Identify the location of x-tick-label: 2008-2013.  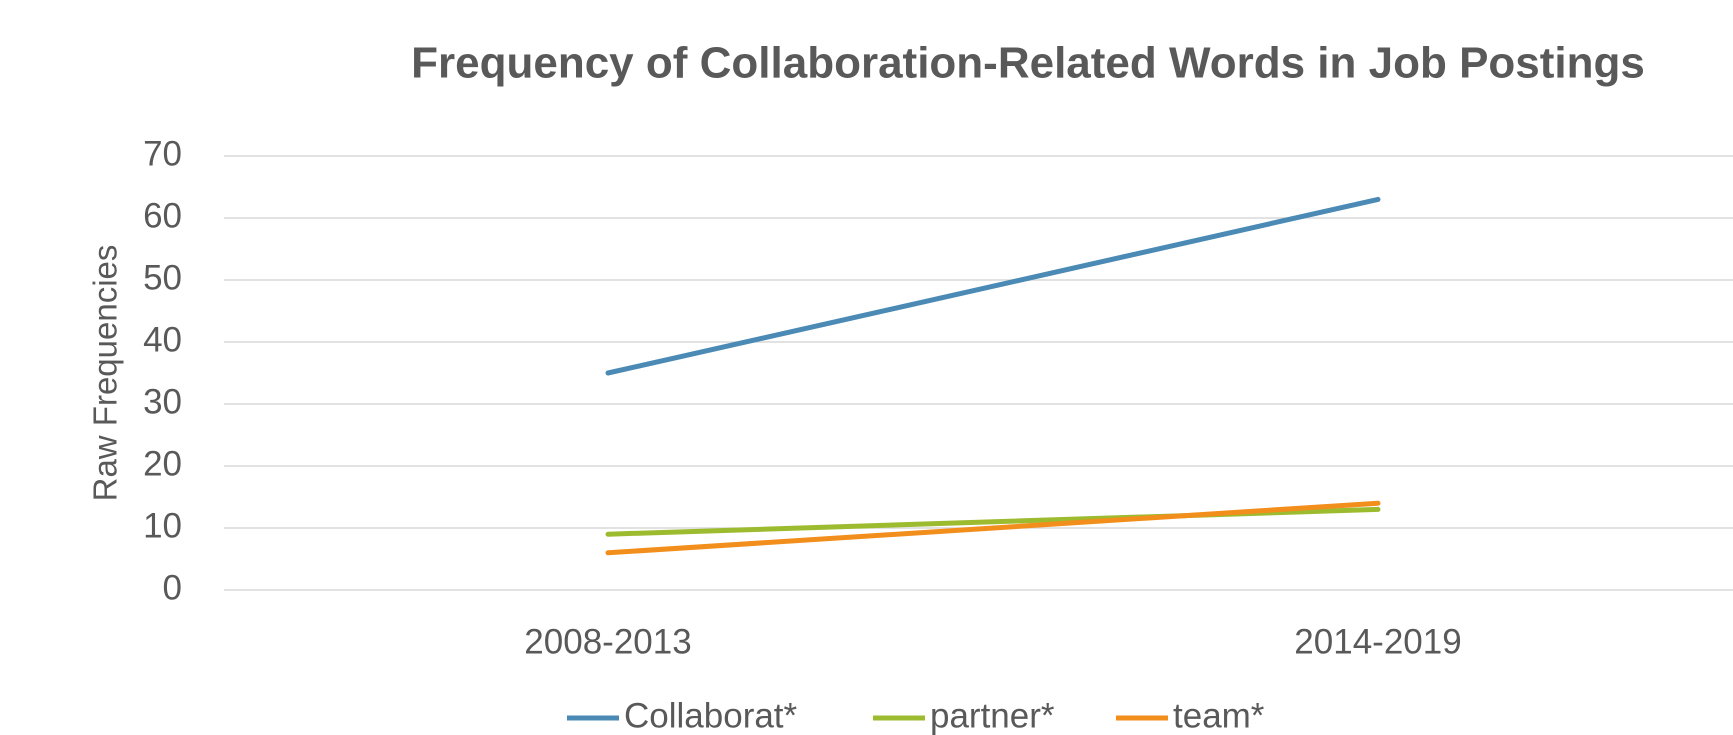
(607, 641).